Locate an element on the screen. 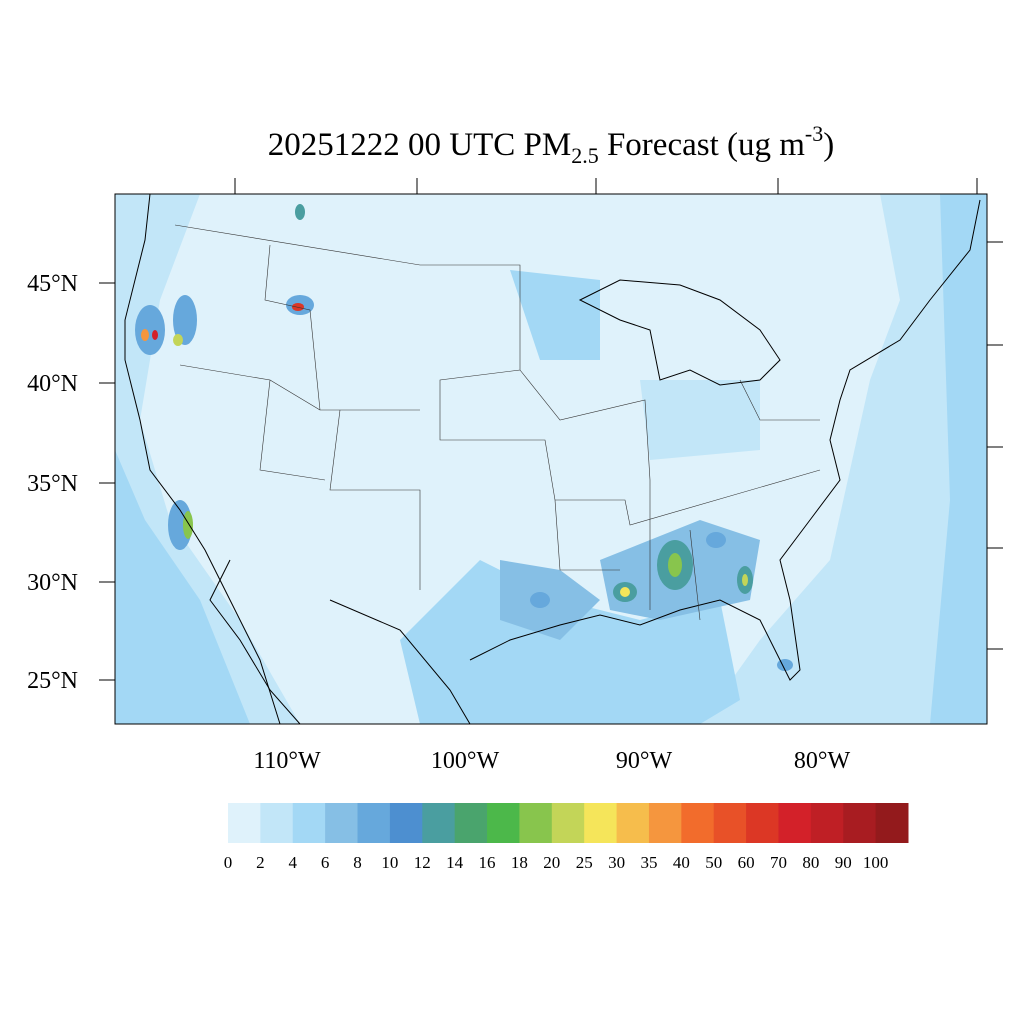 This screenshot has width=1024, height=1024. colorbar-label: 16 is located at coordinates (487, 862).